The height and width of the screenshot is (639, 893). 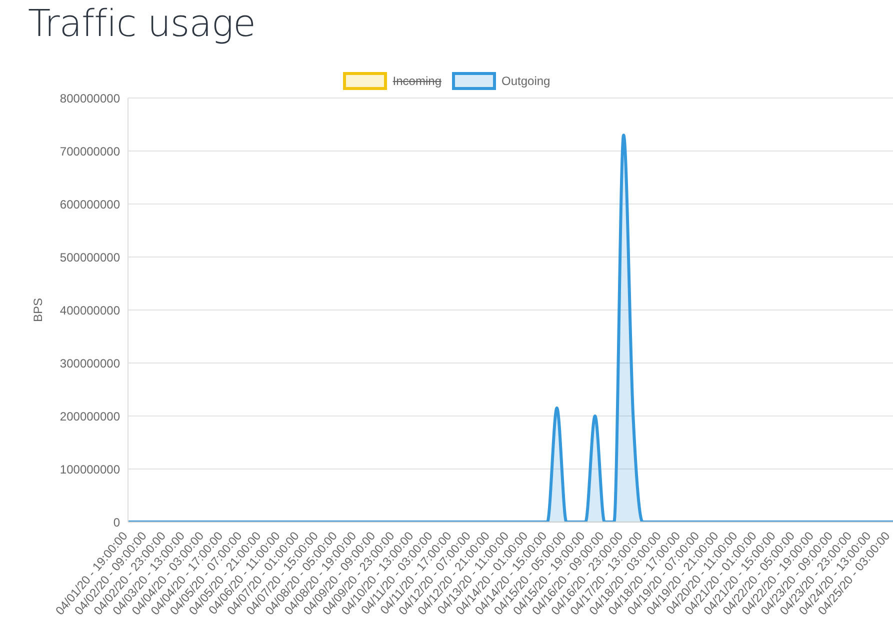 What do you see at coordinates (526, 81) in the screenshot?
I see `legend-label: Outgoing` at bounding box center [526, 81].